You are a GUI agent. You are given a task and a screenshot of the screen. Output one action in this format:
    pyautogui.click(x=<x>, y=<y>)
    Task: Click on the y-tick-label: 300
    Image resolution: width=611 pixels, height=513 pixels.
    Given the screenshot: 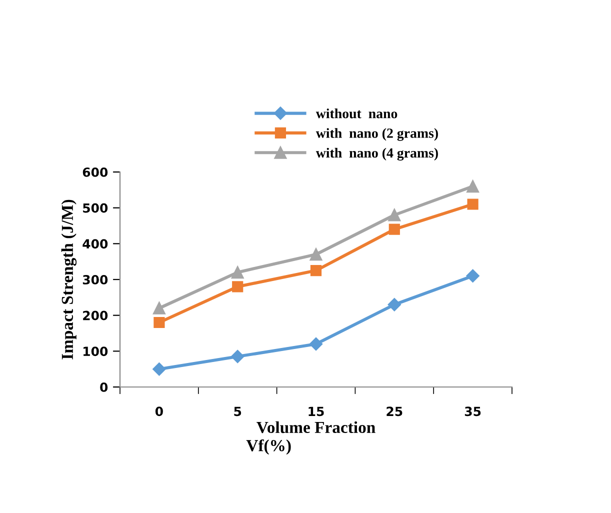 What is the action you would take?
    pyautogui.click(x=95, y=279)
    